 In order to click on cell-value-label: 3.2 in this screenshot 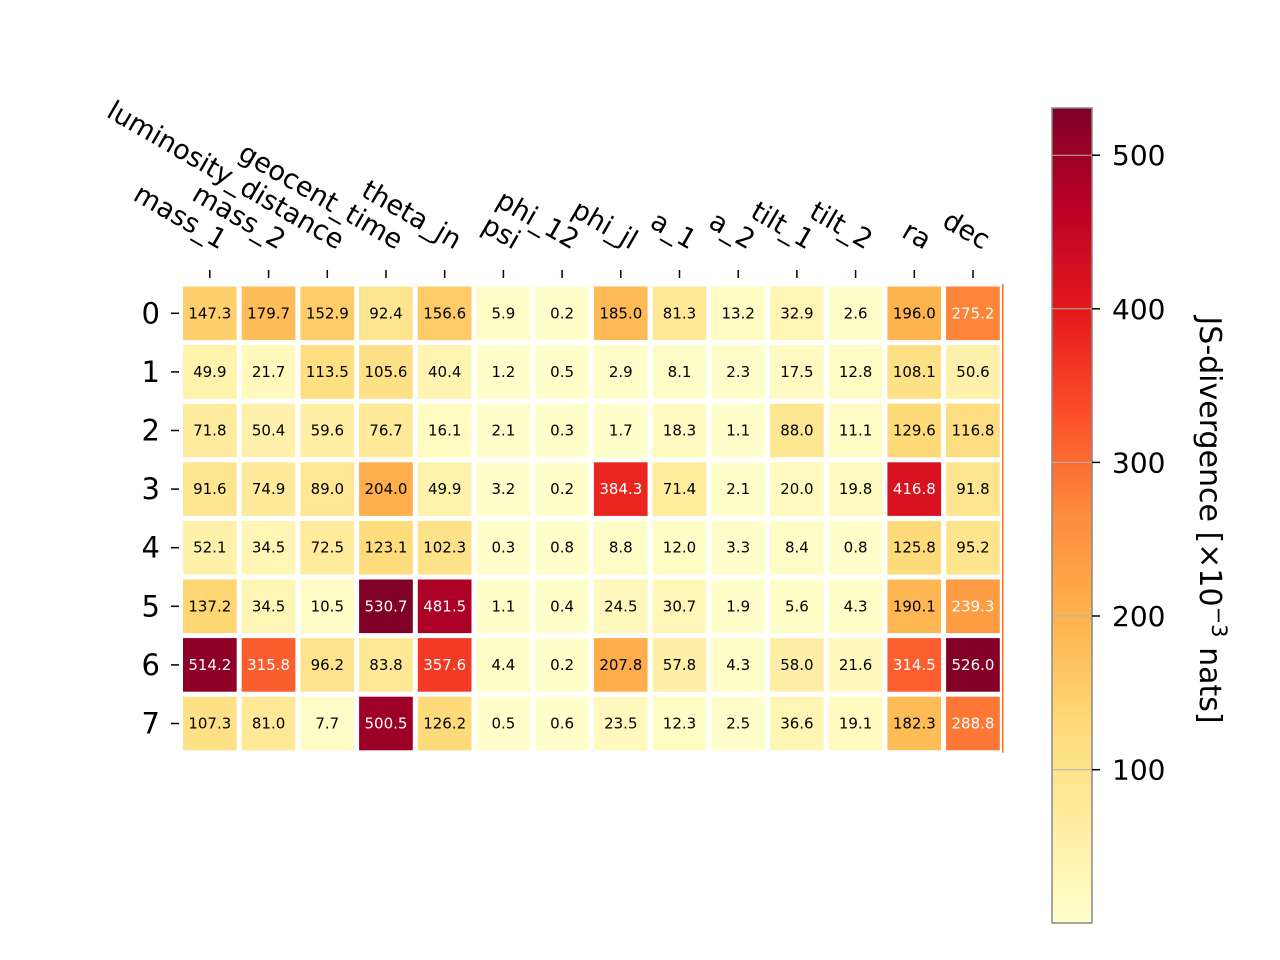, I will do `click(503, 489)`.